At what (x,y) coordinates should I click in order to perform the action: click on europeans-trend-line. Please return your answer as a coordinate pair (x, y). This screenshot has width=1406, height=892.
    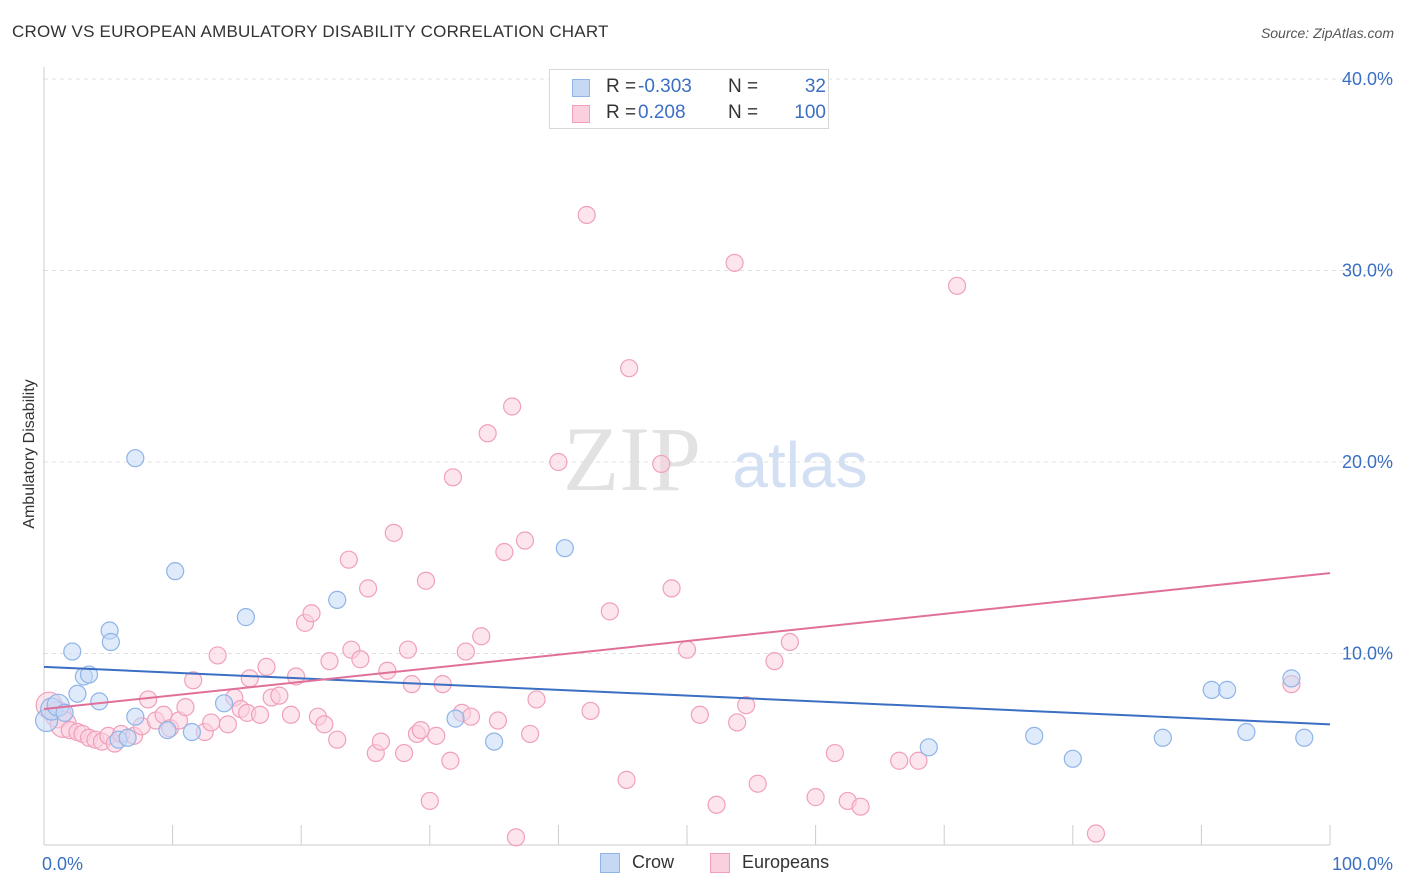
    Looking at the image, I should click on (687, 641).